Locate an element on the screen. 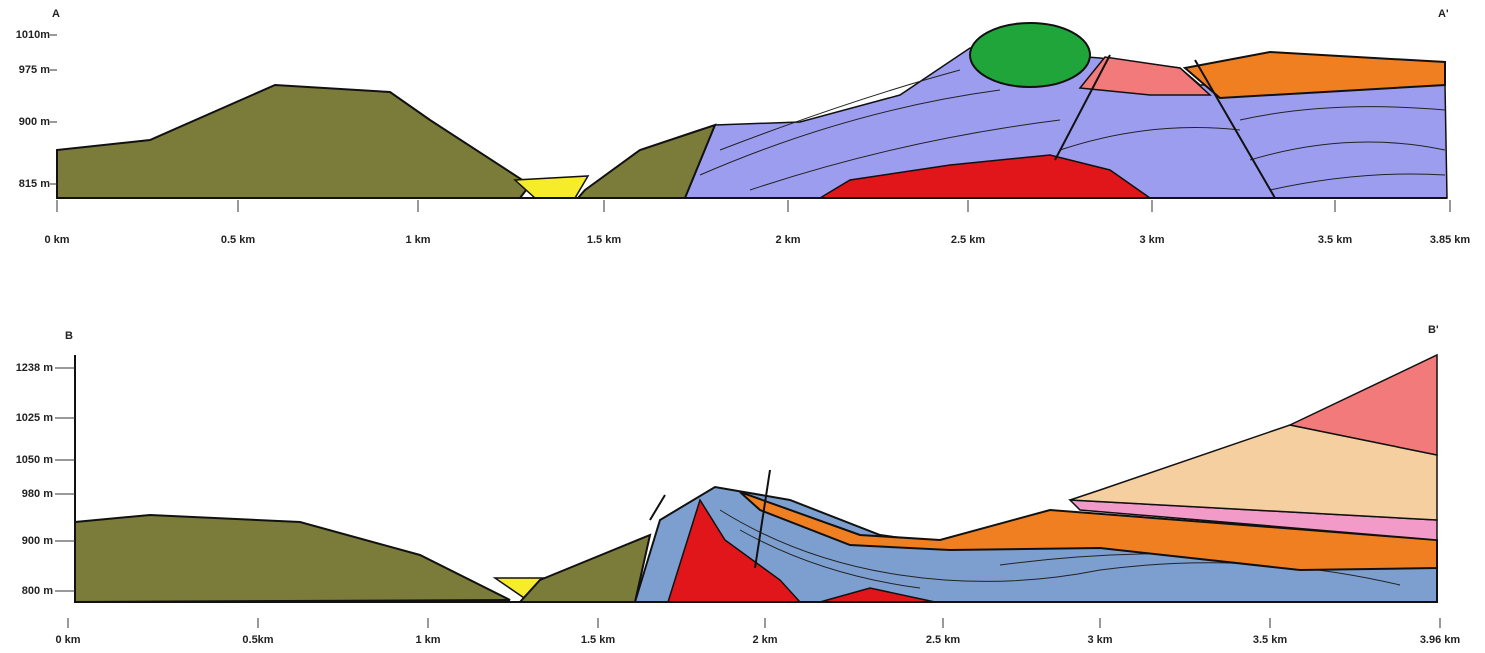  bedding is located at coordinates (1072, 130).